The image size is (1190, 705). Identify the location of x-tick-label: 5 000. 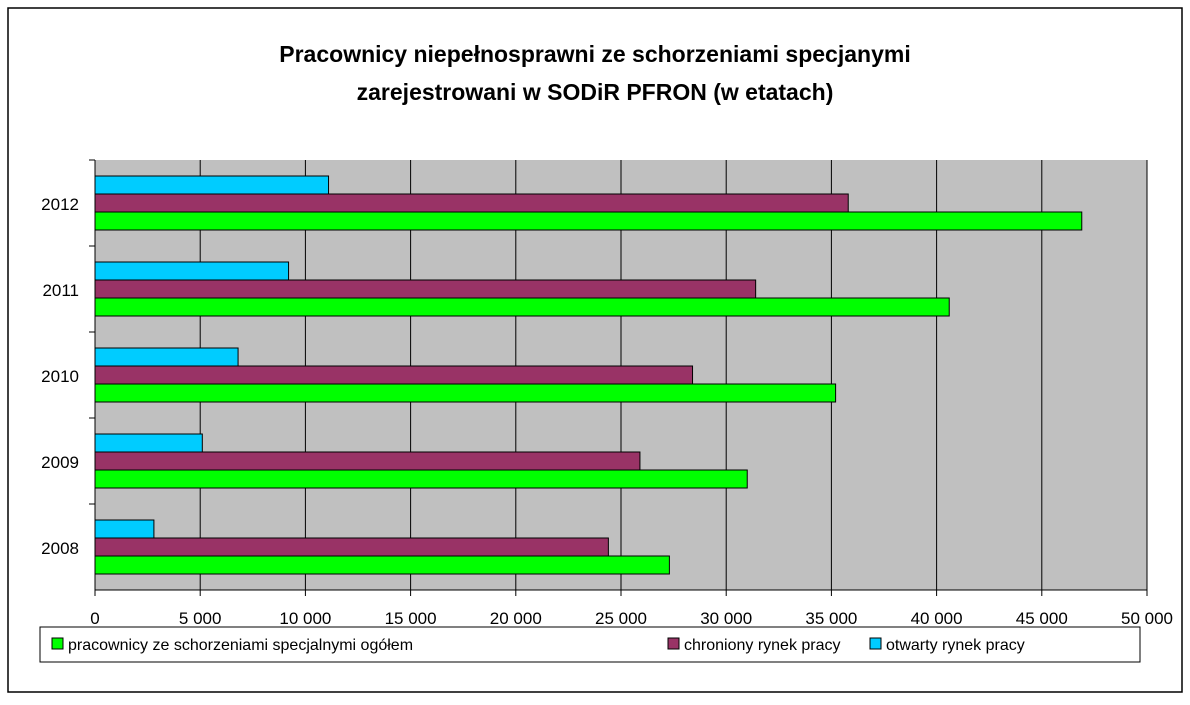
(200, 618).